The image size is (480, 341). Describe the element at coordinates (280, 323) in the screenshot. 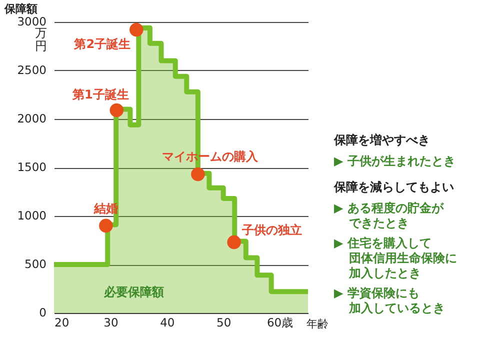

I see `x-tick-label: 60歳` at that location.